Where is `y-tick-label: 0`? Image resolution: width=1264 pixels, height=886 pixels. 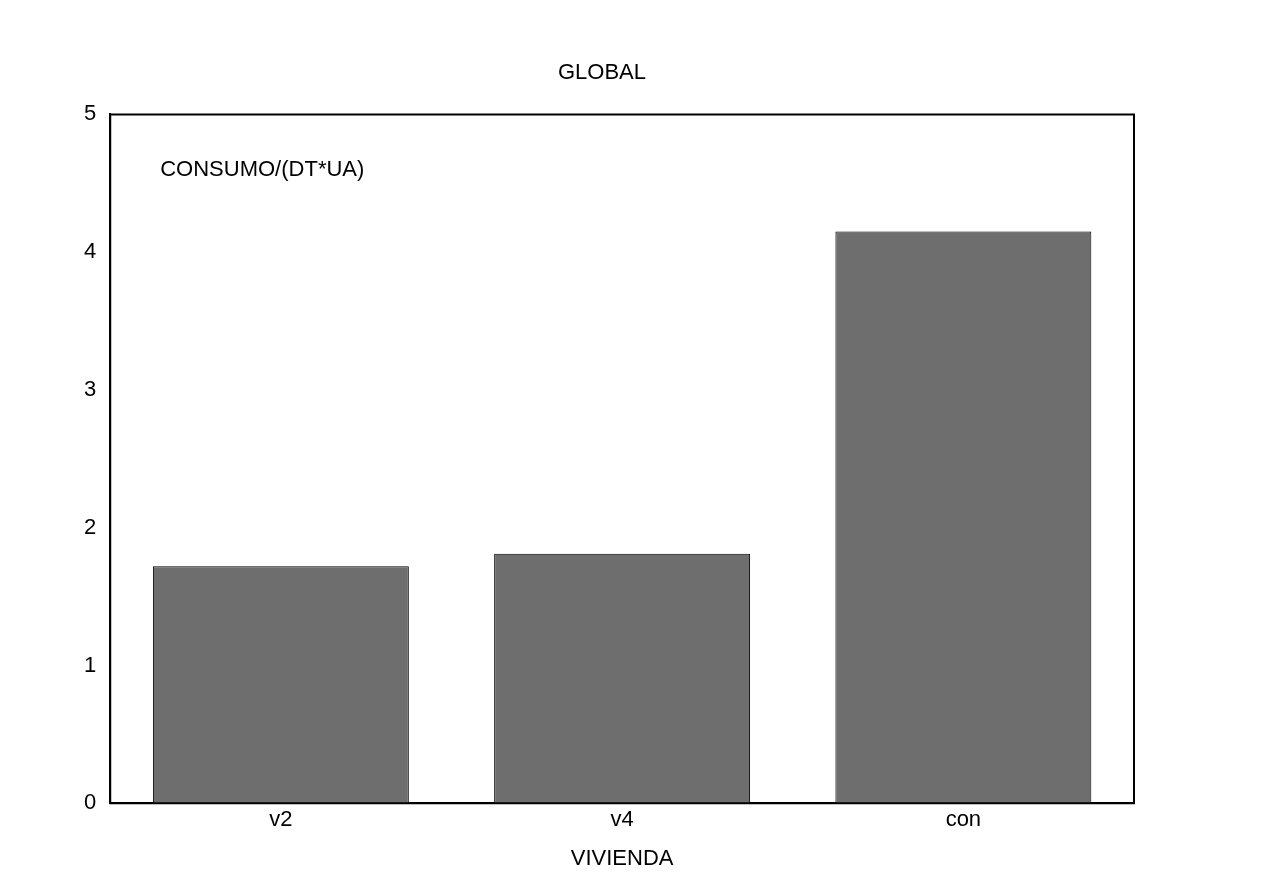
y-tick-label: 0 is located at coordinates (90, 802).